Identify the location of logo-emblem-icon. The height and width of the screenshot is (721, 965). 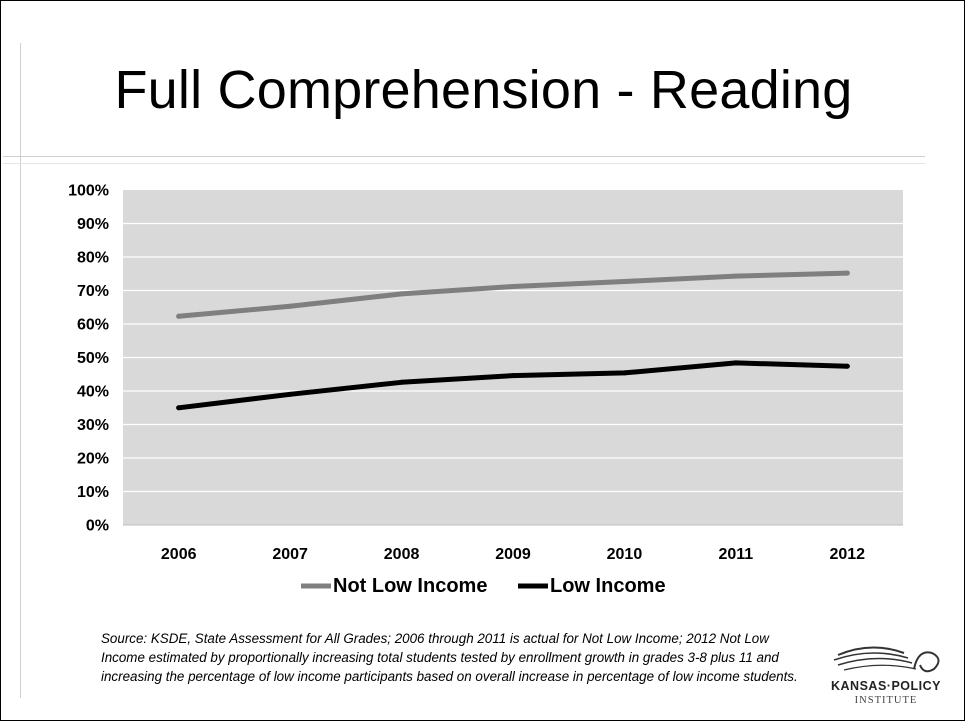
(886, 659).